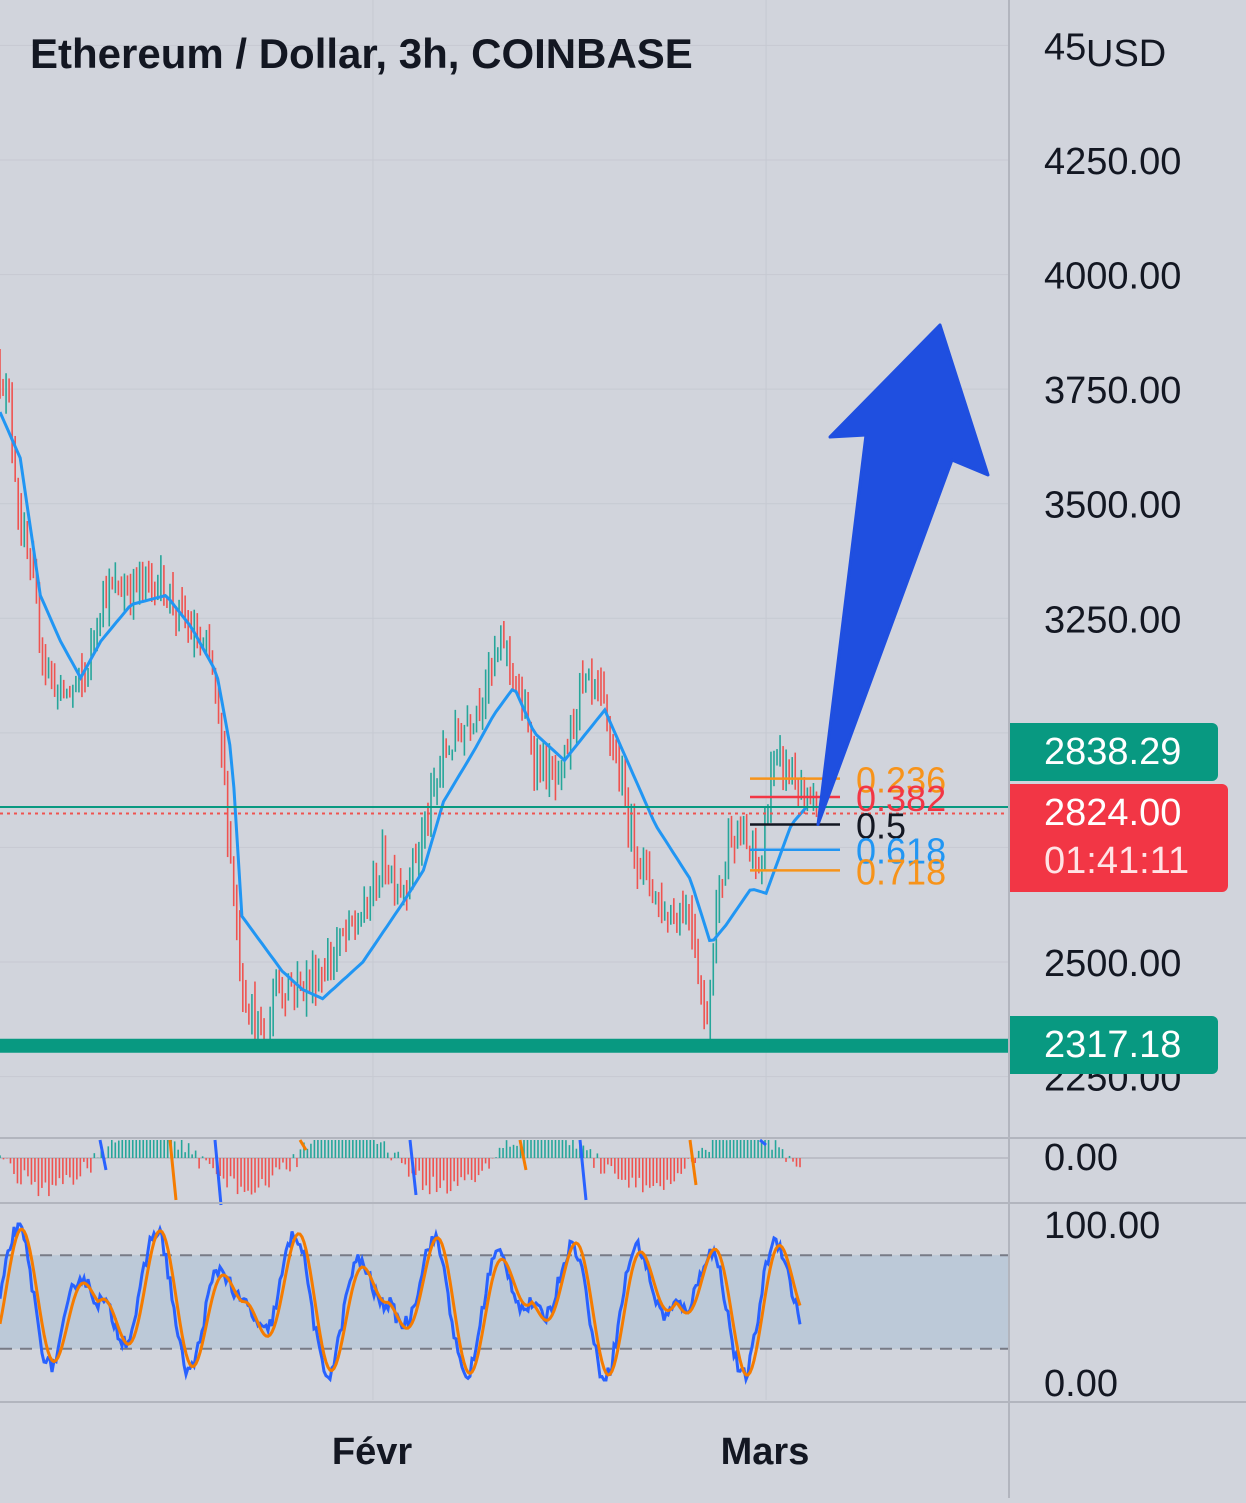 The height and width of the screenshot is (1503, 1246). I want to click on fib-label-0-382: 0.382, so click(901, 798).